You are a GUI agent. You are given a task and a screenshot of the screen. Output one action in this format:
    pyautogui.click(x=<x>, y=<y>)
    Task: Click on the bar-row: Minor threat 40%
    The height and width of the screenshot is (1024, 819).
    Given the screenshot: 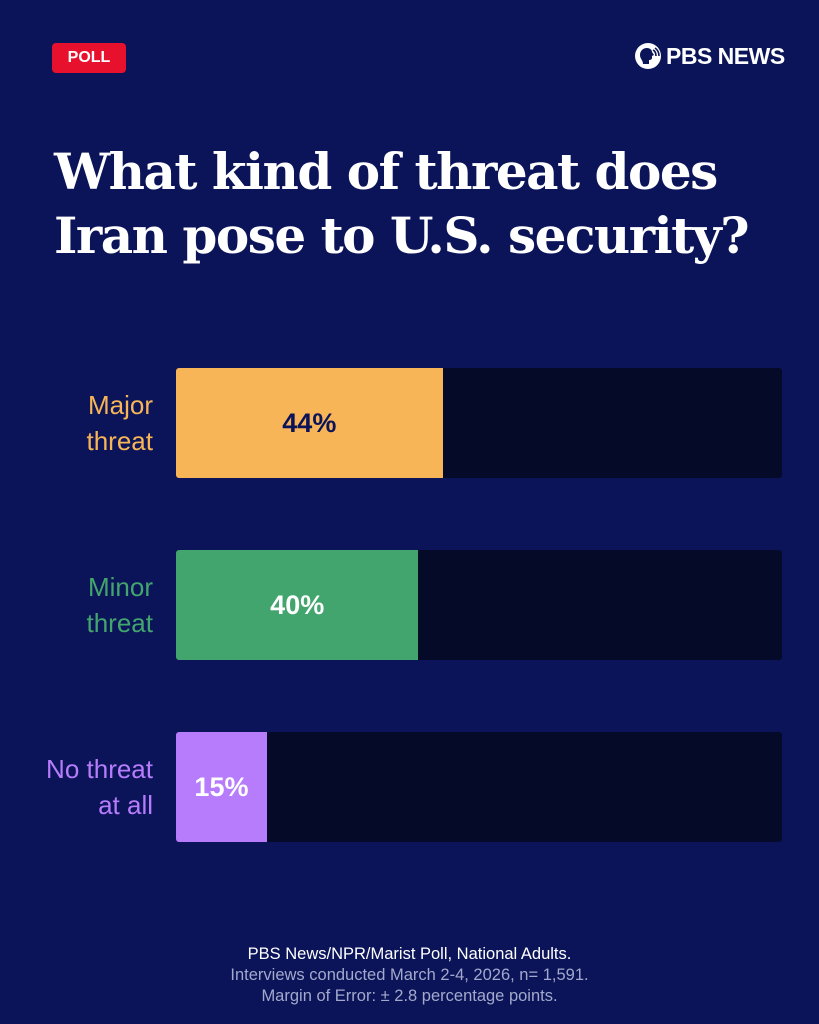 What is the action you would take?
    pyautogui.click(x=409, y=605)
    